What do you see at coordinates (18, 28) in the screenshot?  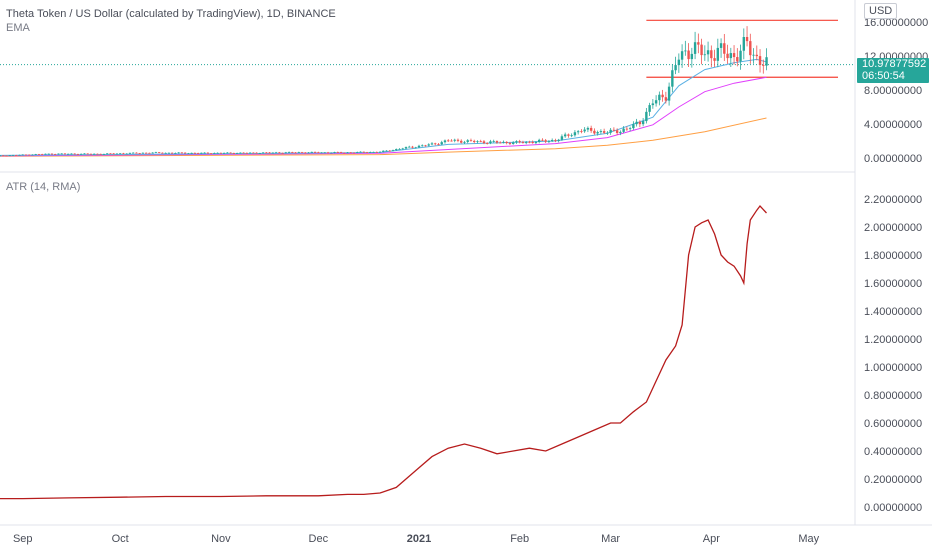 I see `ema-legend: EMA` at bounding box center [18, 28].